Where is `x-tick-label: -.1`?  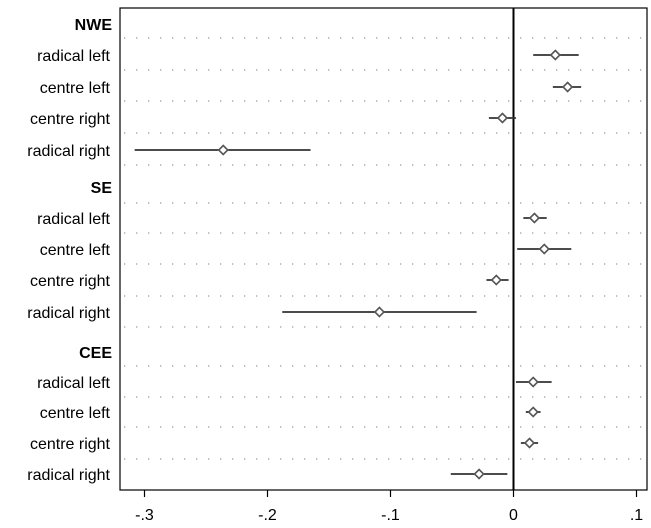
x-tick-label: -.1 is located at coordinates (390, 515).